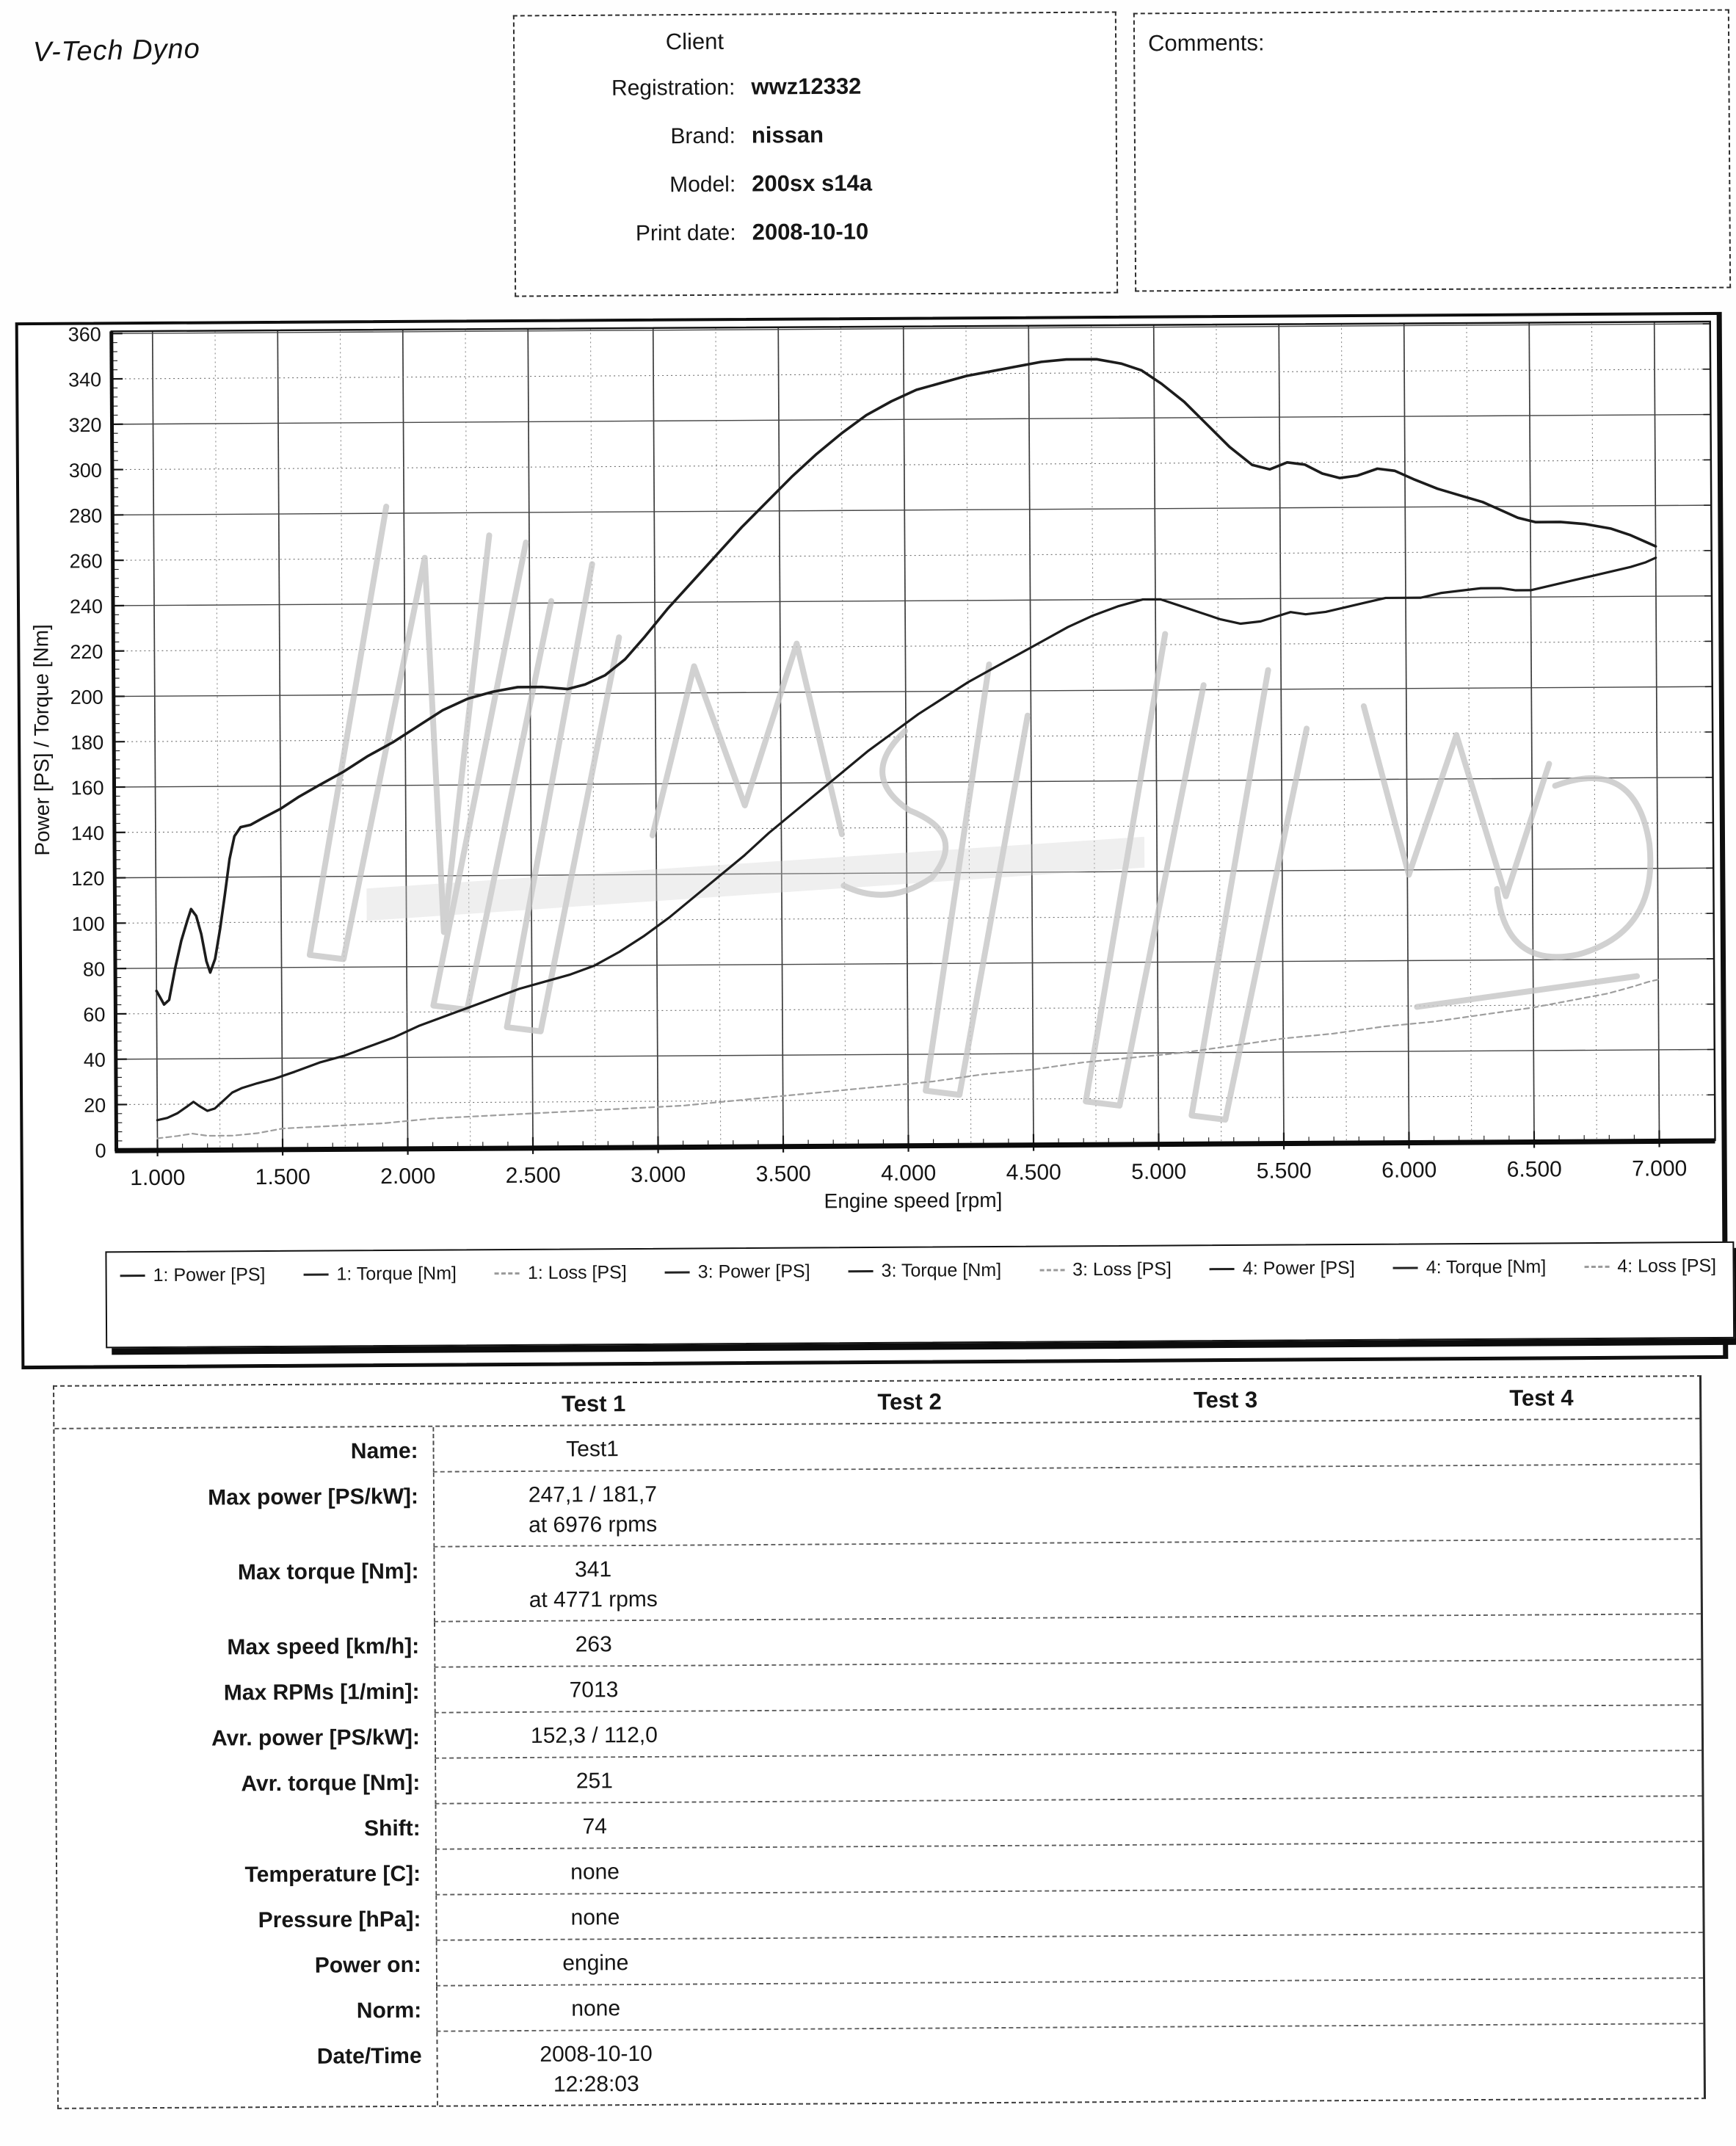  What do you see at coordinates (86, 652) in the screenshot?
I see `y-tick-label: 220` at bounding box center [86, 652].